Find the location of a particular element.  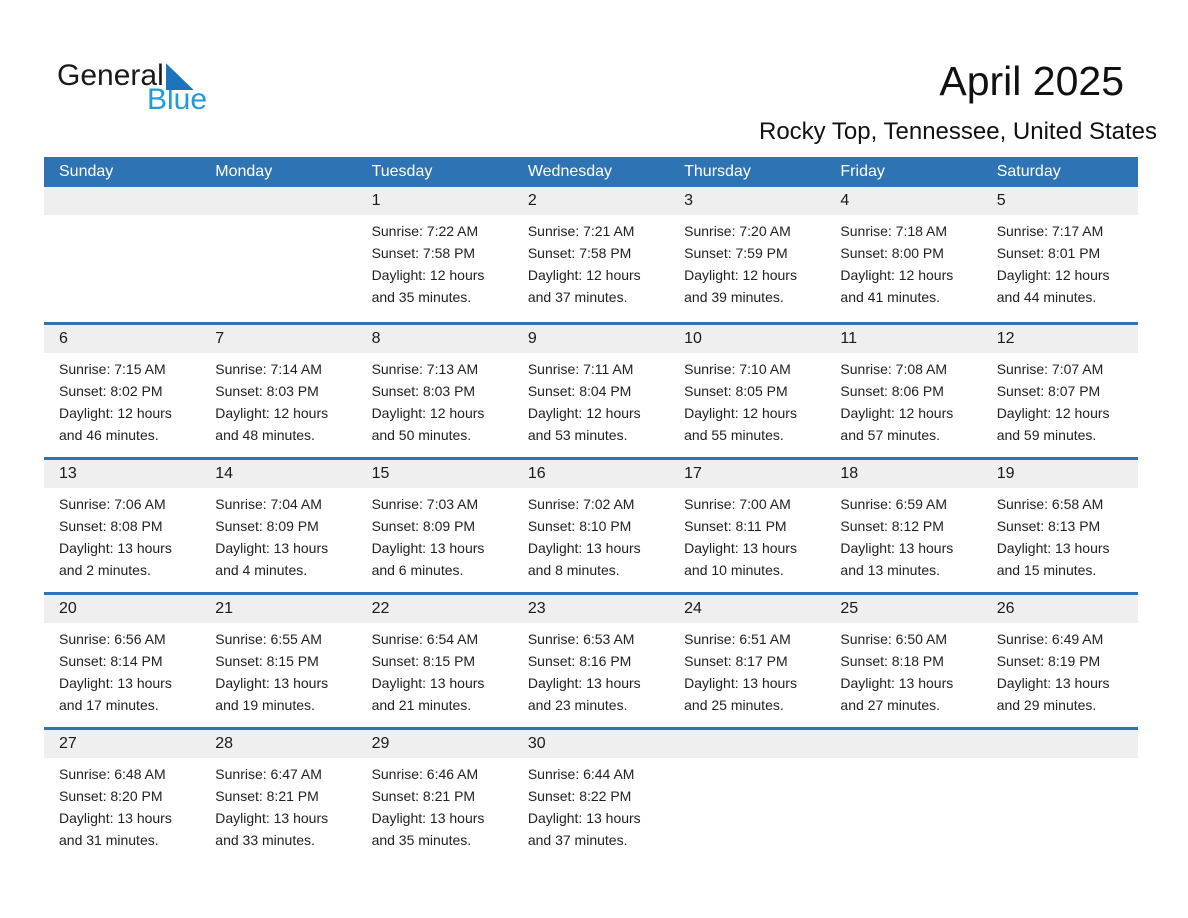

day-number: 28 is located at coordinates (278, 744).